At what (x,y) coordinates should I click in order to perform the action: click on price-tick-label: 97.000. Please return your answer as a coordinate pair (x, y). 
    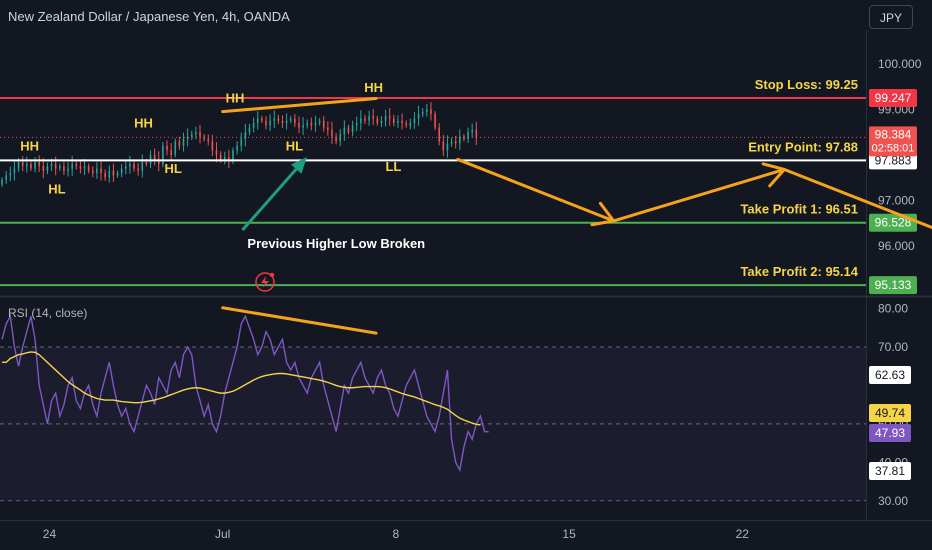
    Looking at the image, I should click on (896, 200).